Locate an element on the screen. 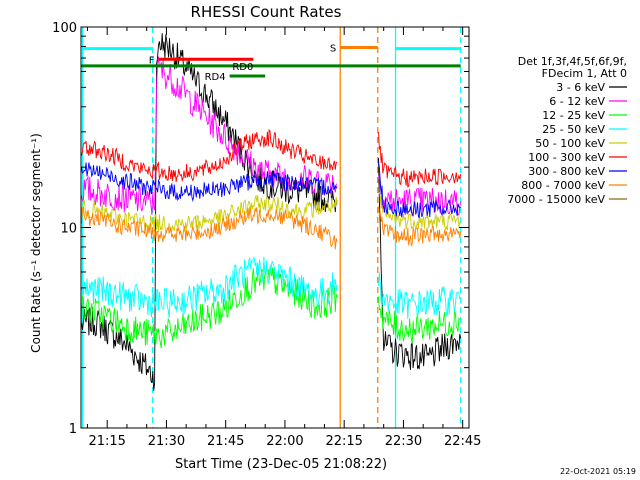  x-tick-label-4: 22:15 is located at coordinates (343, 441).